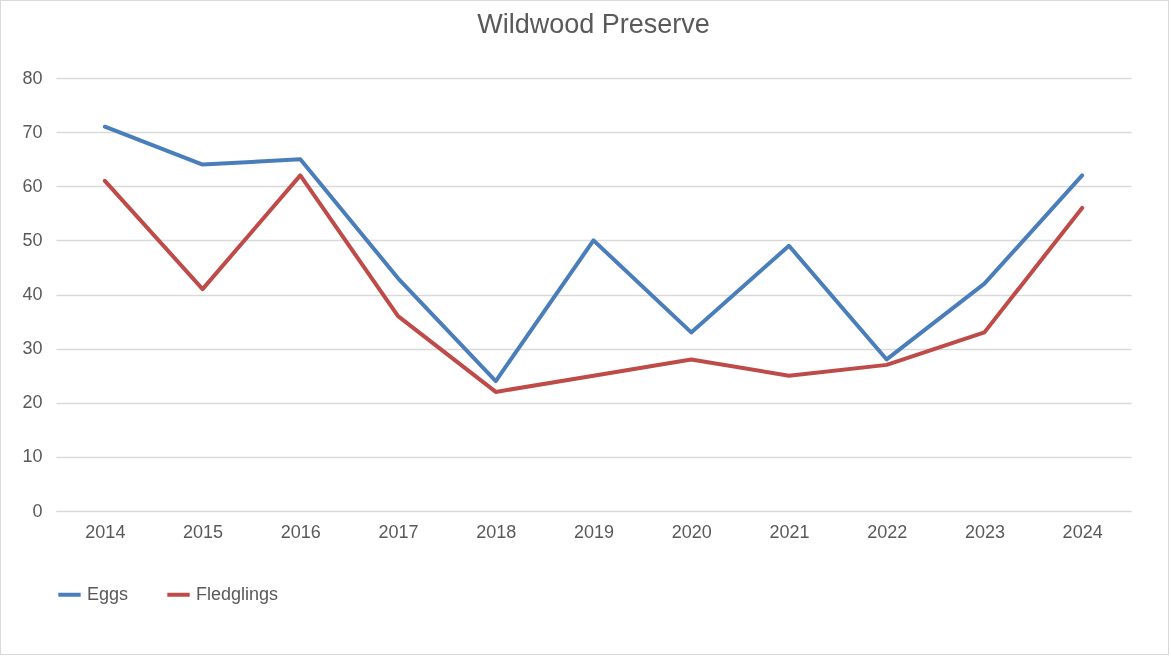  Describe the element at coordinates (984, 531) in the screenshot. I see `x-tick-label: 2023` at that location.